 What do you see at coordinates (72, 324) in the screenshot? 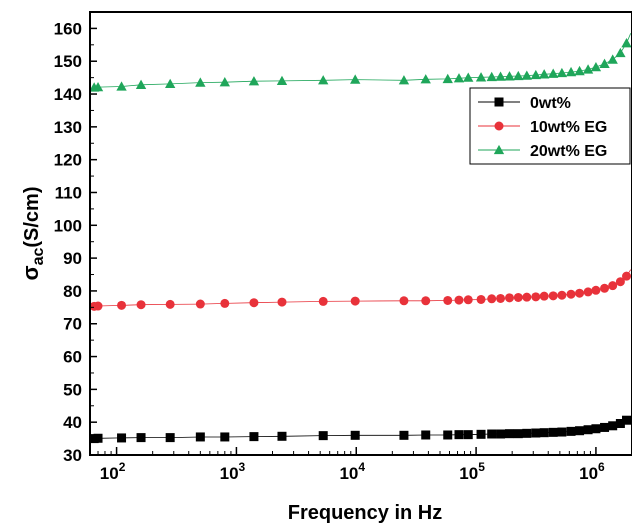
I see `y-tick-label: 70` at bounding box center [72, 324].